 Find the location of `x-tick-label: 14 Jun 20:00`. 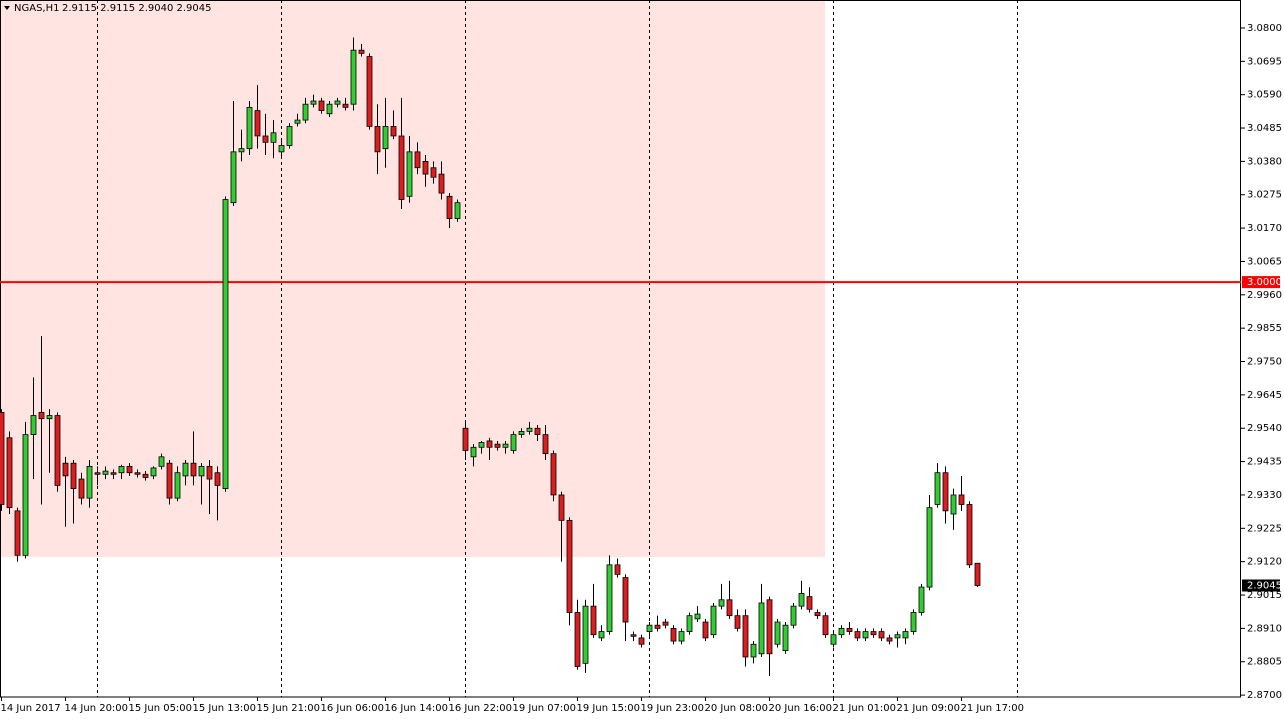

x-tick-label: 14 Jun 20:00 is located at coordinates (97, 708).